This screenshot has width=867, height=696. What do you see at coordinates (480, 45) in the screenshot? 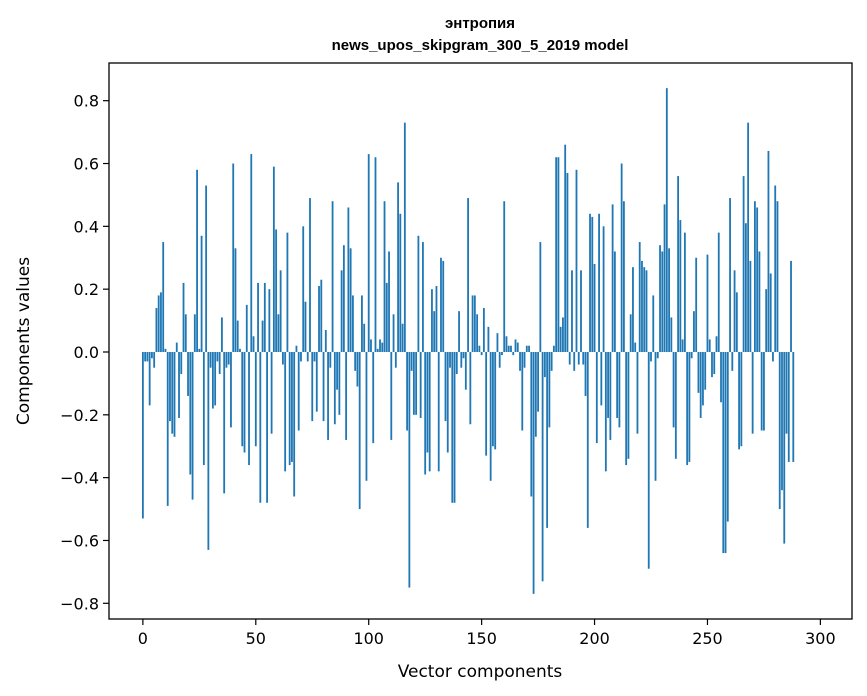
I see `chart-subtitle: news_upos_skipgram_300_5_2019 model` at bounding box center [480, 45].